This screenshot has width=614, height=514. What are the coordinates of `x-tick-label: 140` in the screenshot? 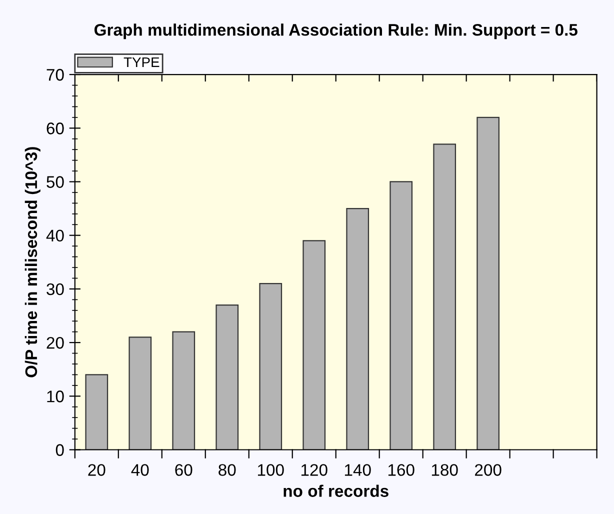 It's located at (357, 470).